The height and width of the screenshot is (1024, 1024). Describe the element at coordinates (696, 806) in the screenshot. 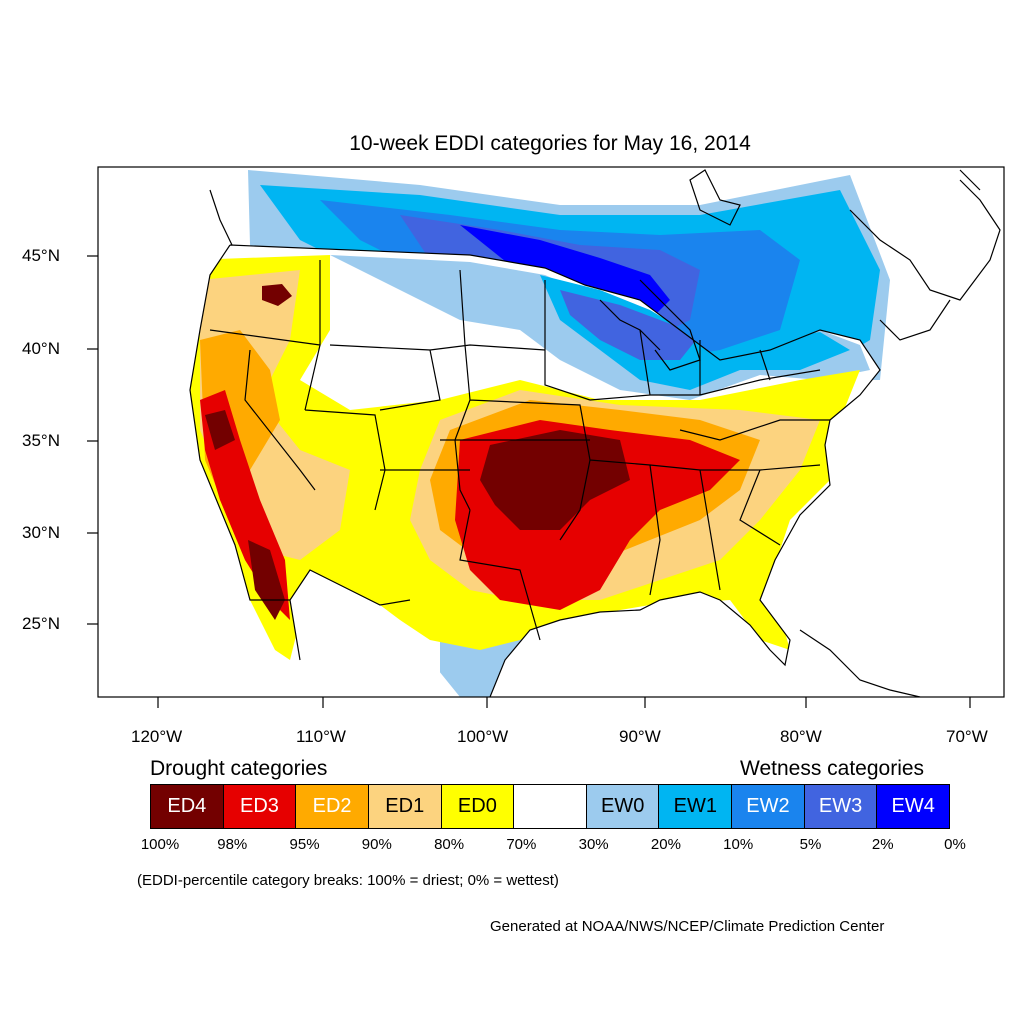

I see `legend-box-ew1: EW1` at that location.